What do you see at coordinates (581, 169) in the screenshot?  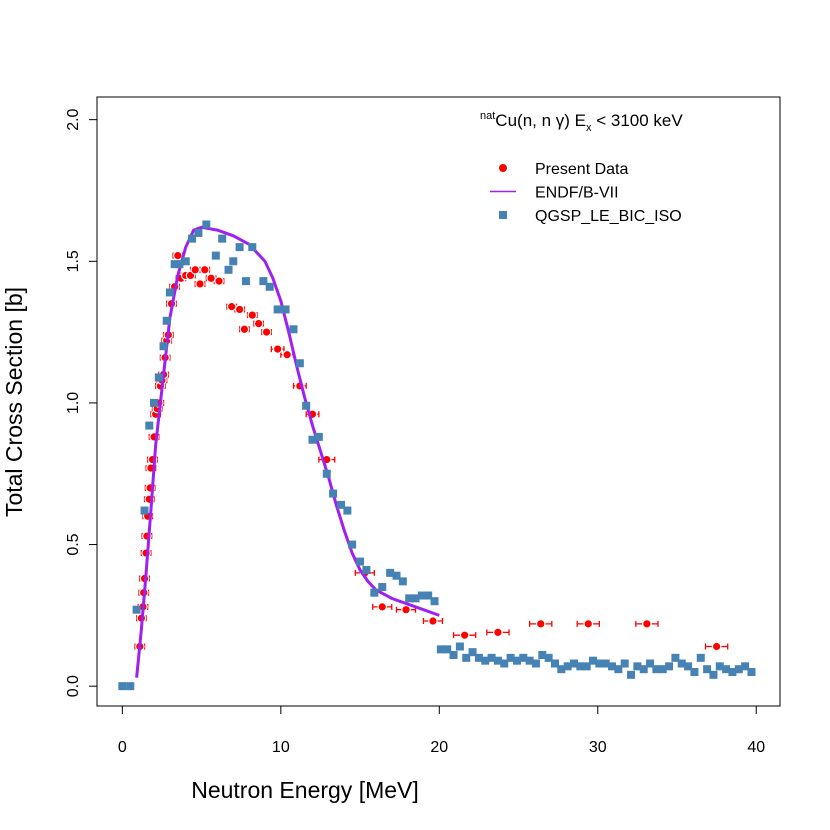 I see `legend-label: Present Data` at bounding box center [581, 169].